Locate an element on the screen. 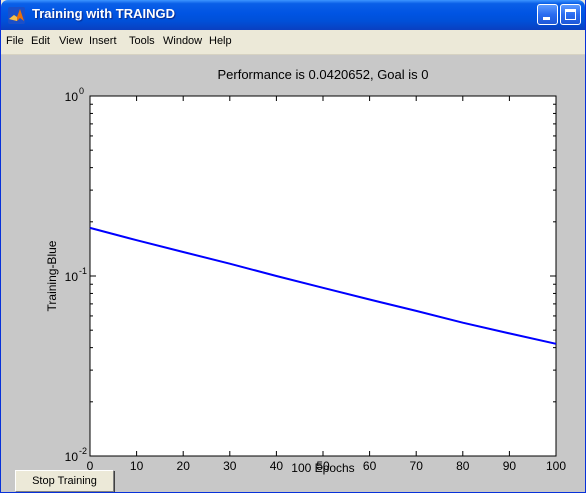  menu-file: File is located at coordinates (15, 41).